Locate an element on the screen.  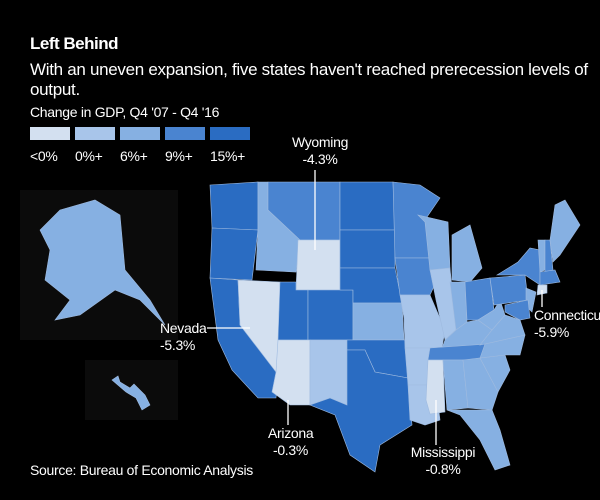
legend-item: 15%+ is located at coordinates (230, 145).